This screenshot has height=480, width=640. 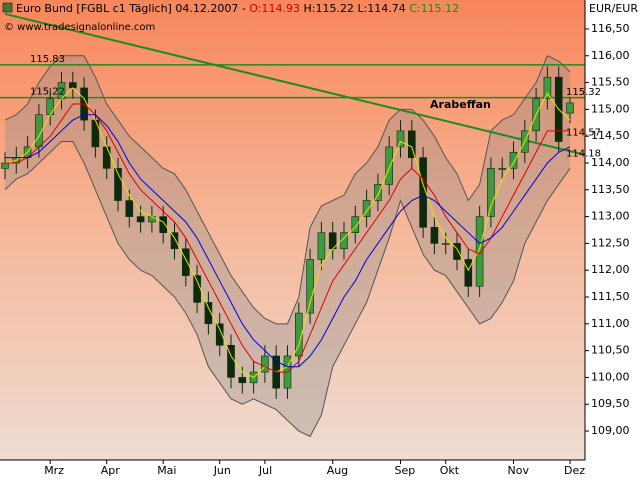 What do you see at coordinates (79, 27) in the screenshot?
I see `copyright: © www.tradesignalonline.com` at bounding box center [79, 27].